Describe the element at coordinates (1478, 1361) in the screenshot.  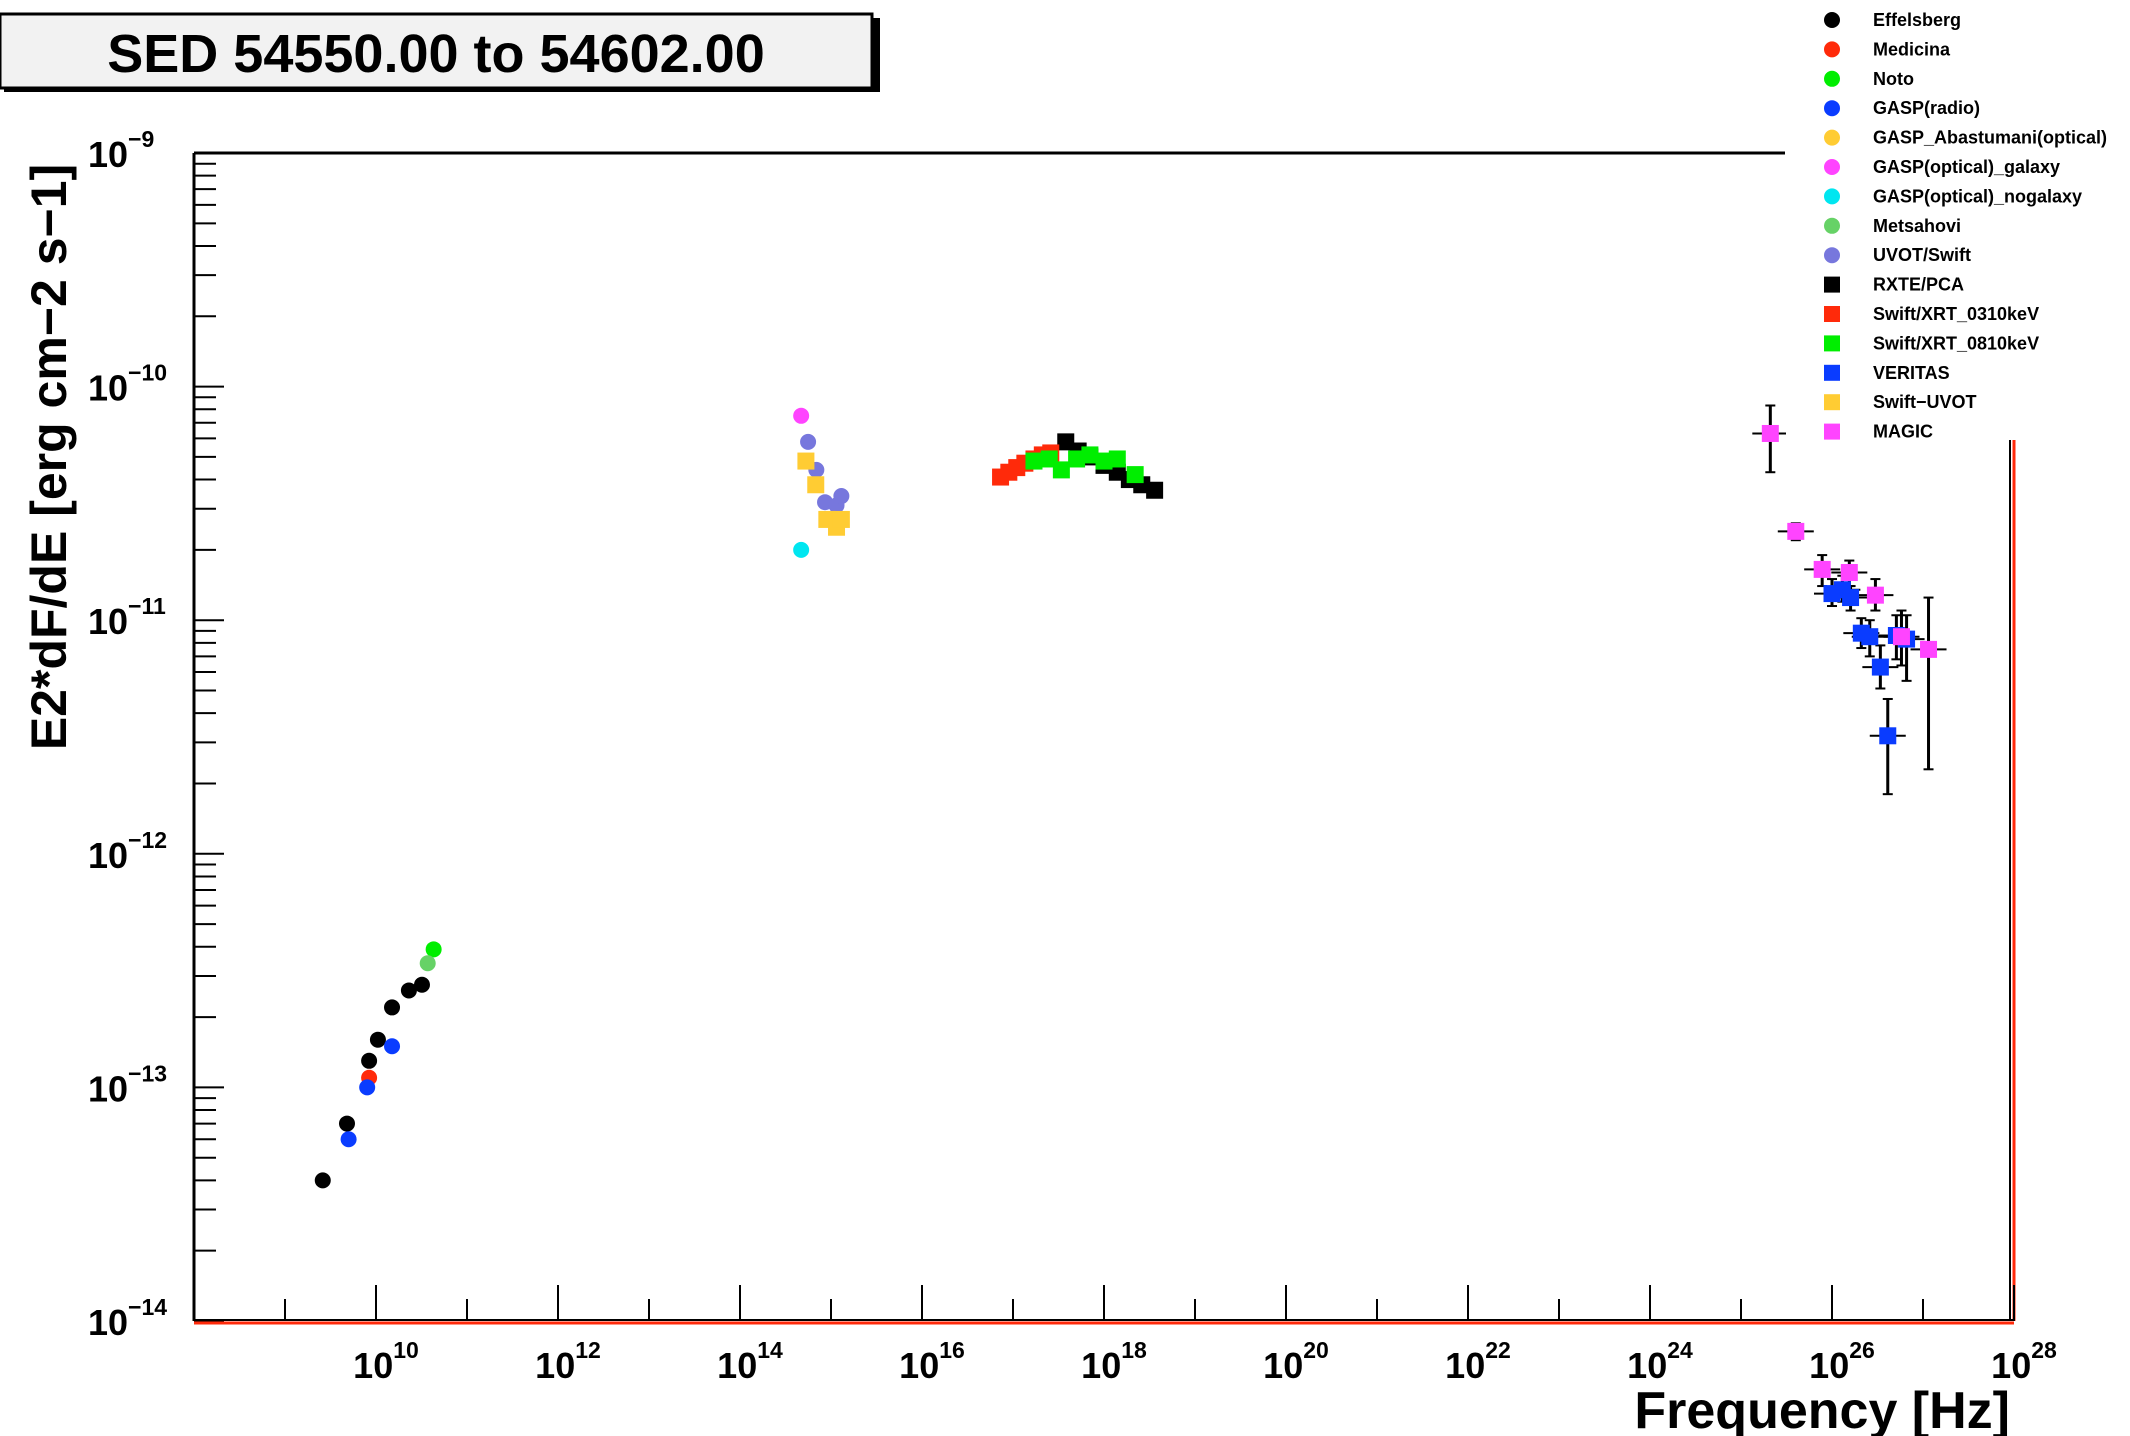
I see `x-tick-label: 1022` at that location.